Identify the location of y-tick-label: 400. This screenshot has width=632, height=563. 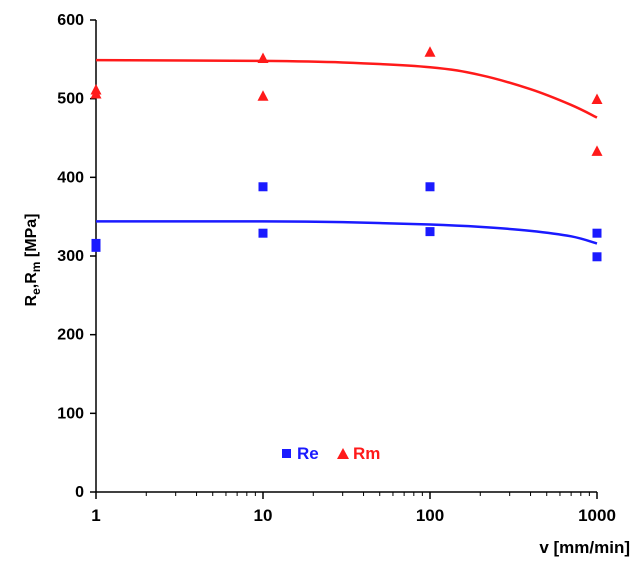
(70, 177).